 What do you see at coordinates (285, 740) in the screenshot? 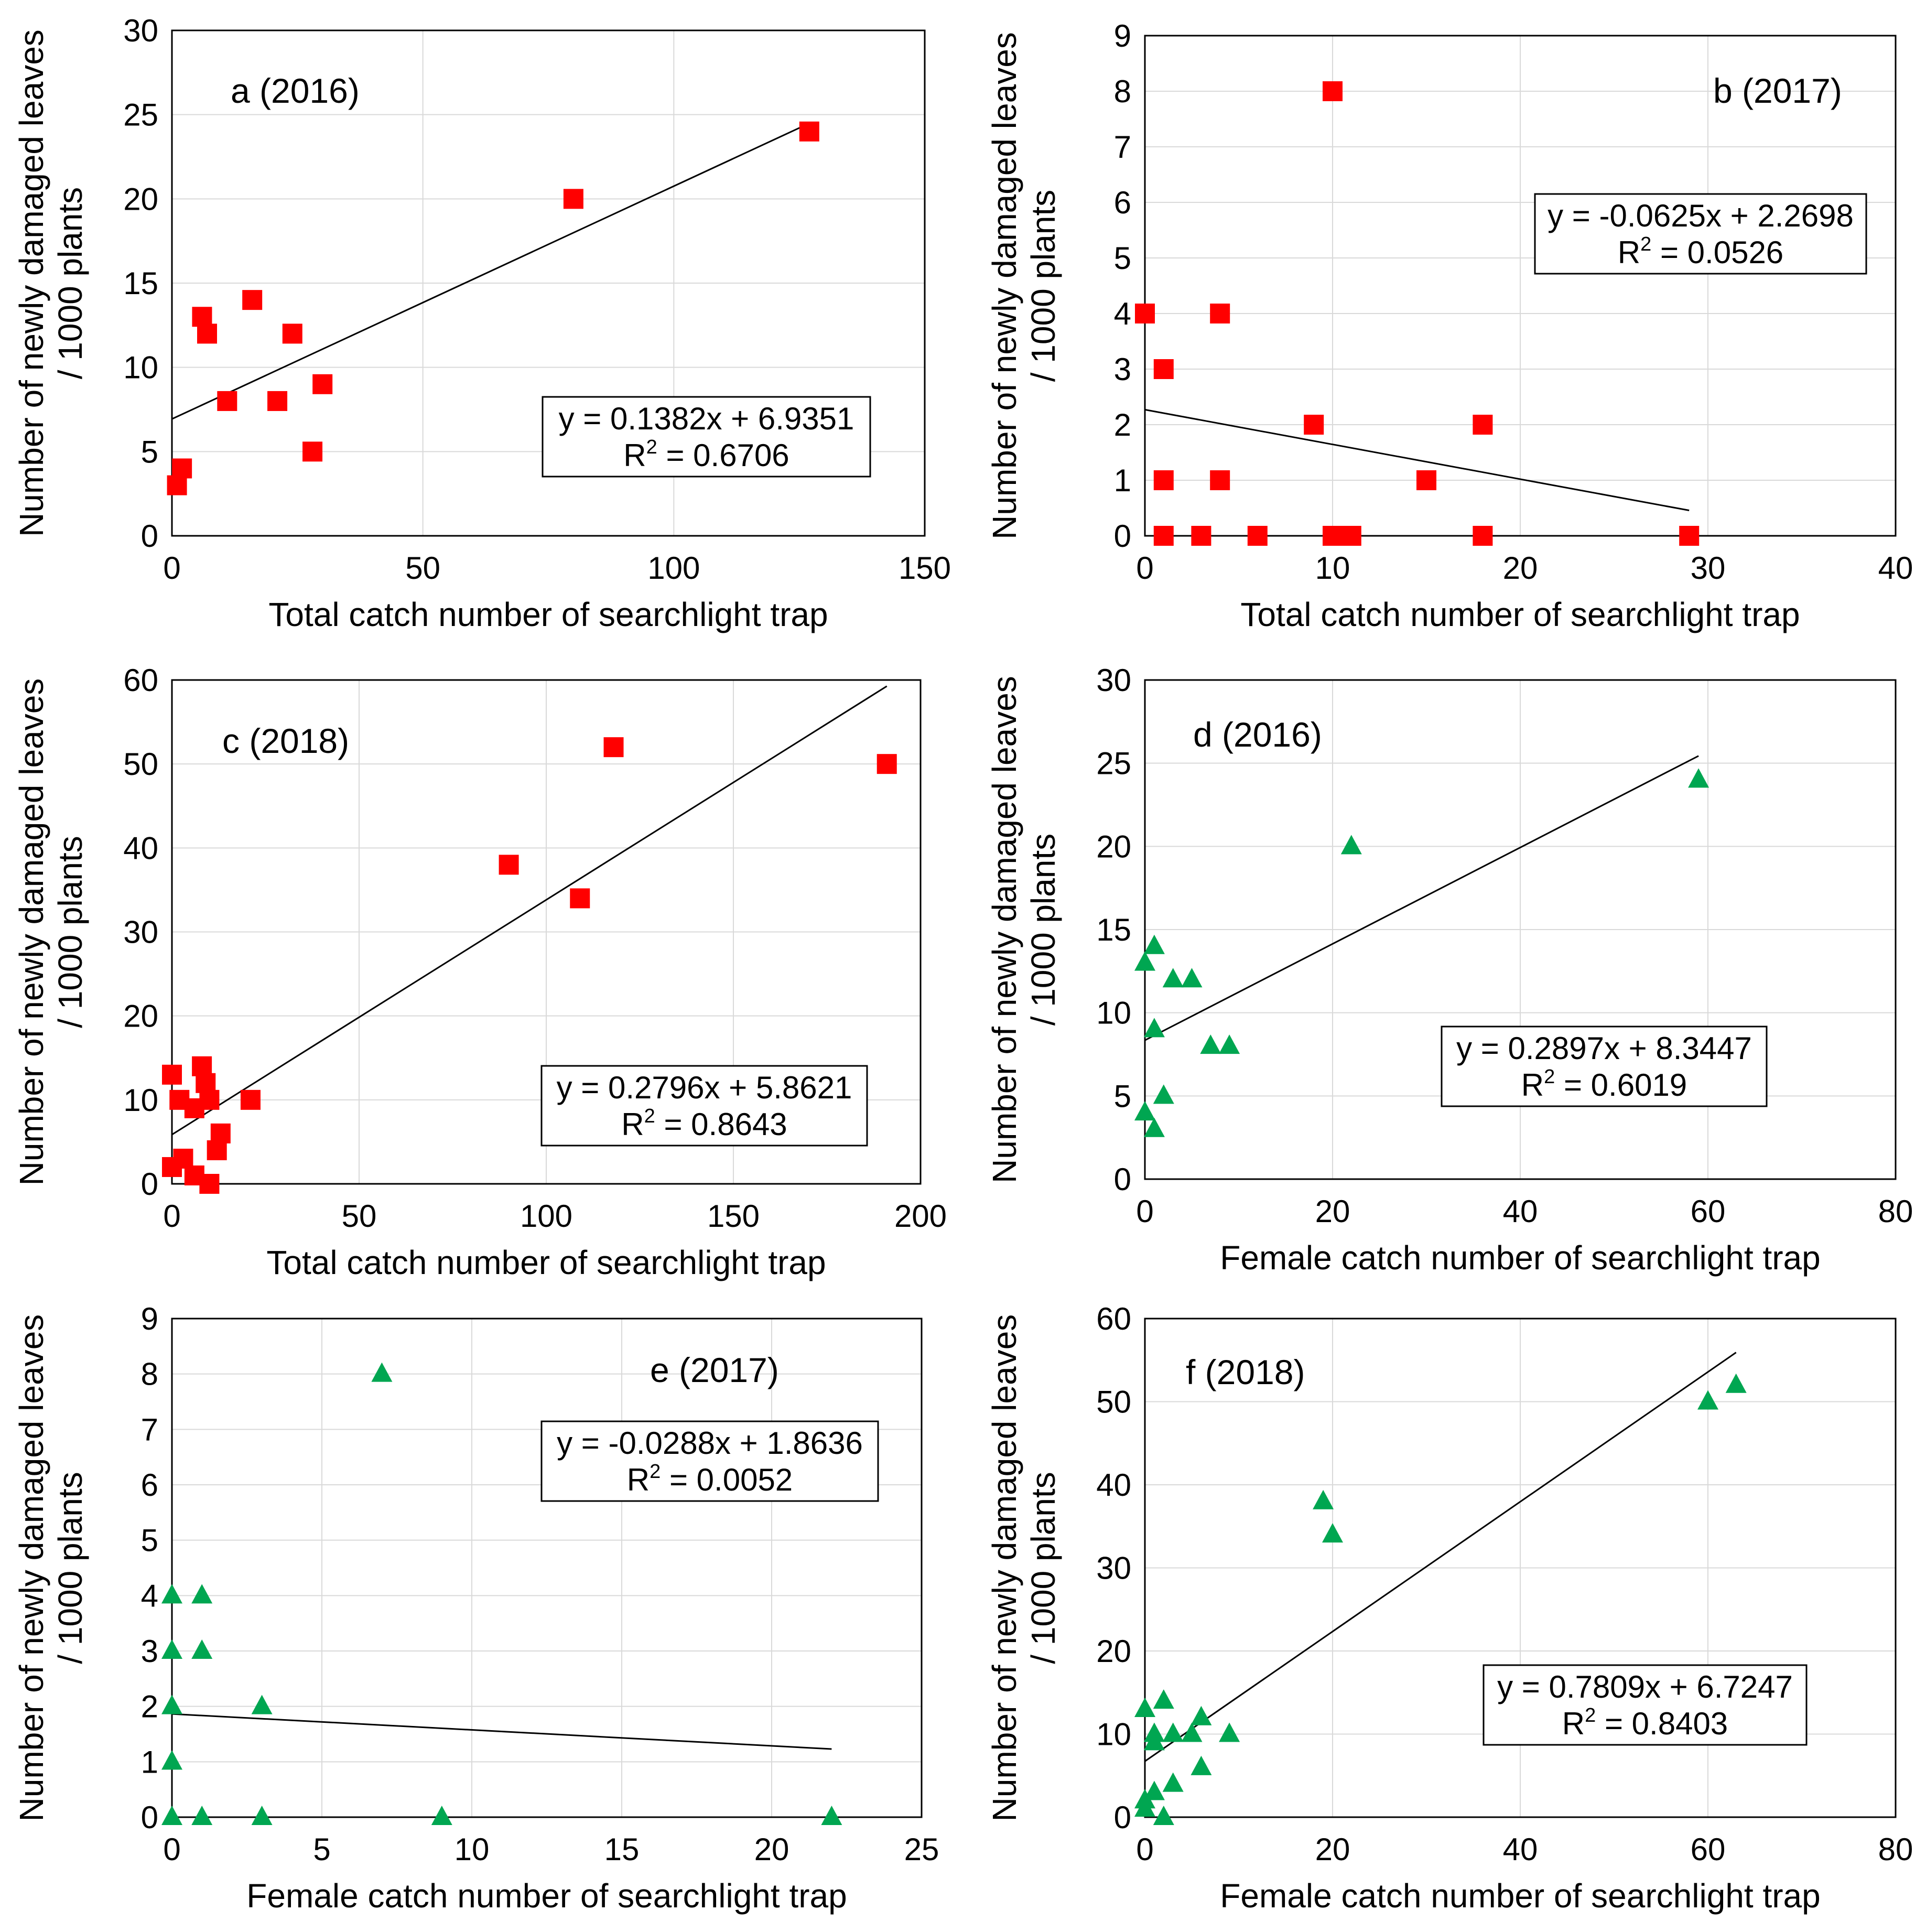
I see `panel-label: c (2018)` at bounding box center [285, 740].